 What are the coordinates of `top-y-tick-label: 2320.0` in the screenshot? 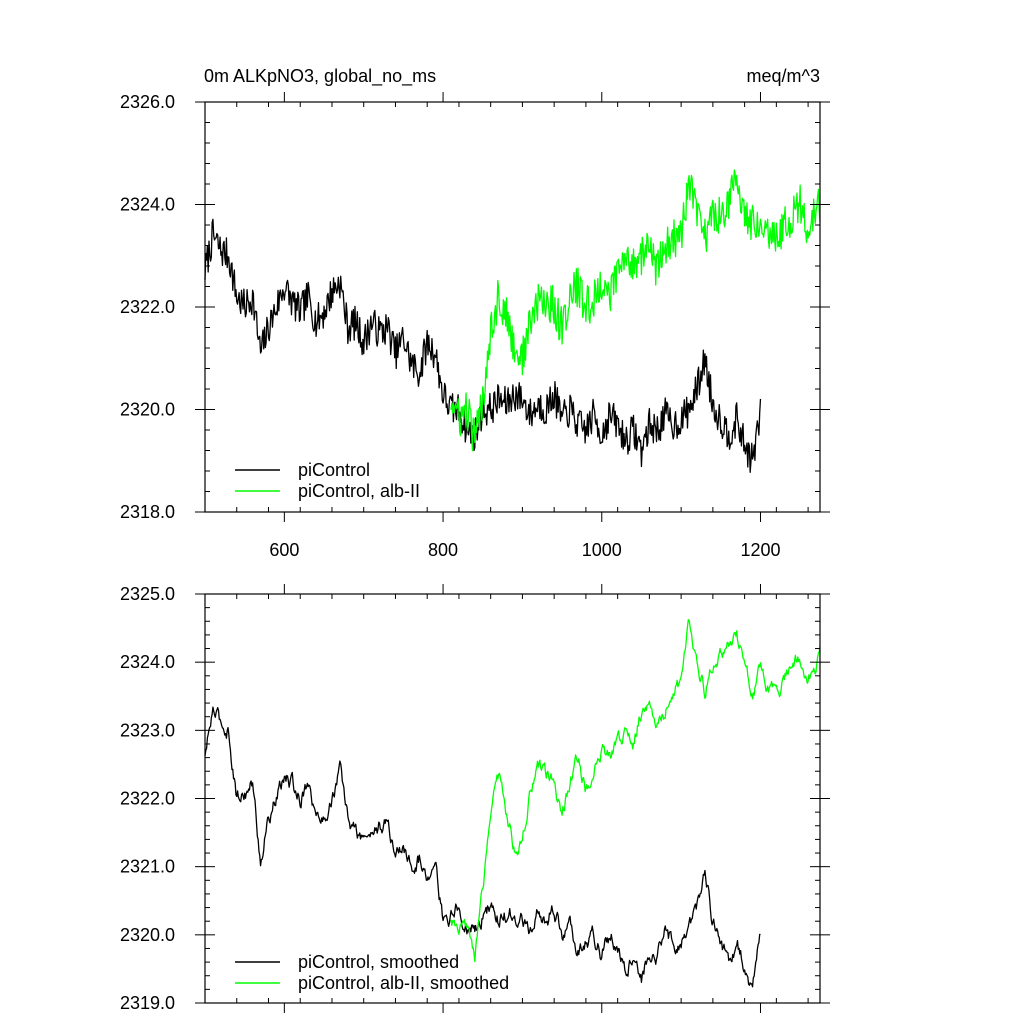 It's located at (147, 410).